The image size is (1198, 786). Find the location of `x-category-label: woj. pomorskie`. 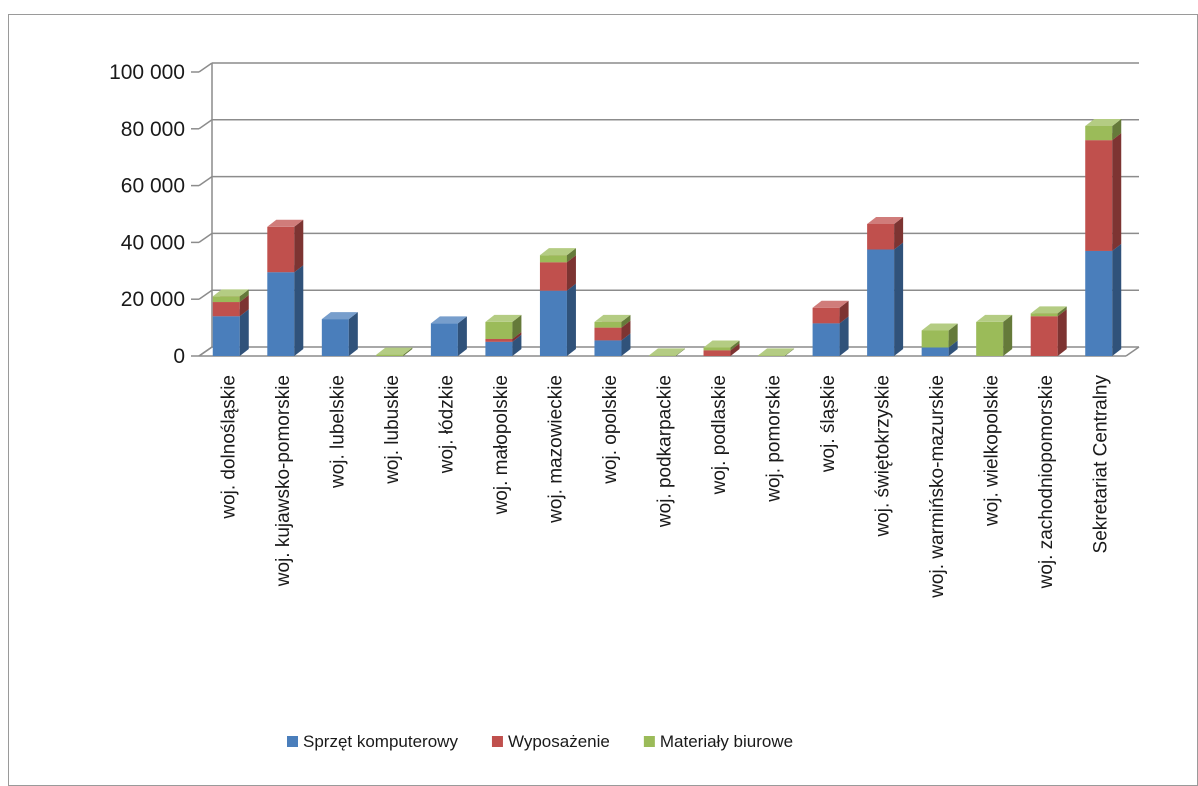

x-category-label: woj. pomorskie is located at coordinates (774, 439).